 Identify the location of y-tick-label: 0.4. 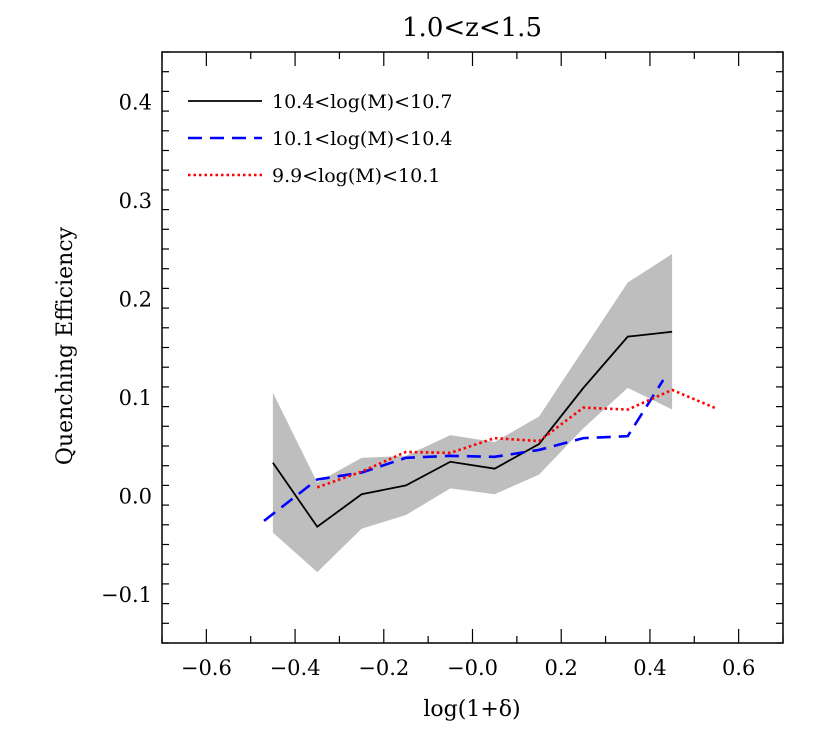
(135, 102).